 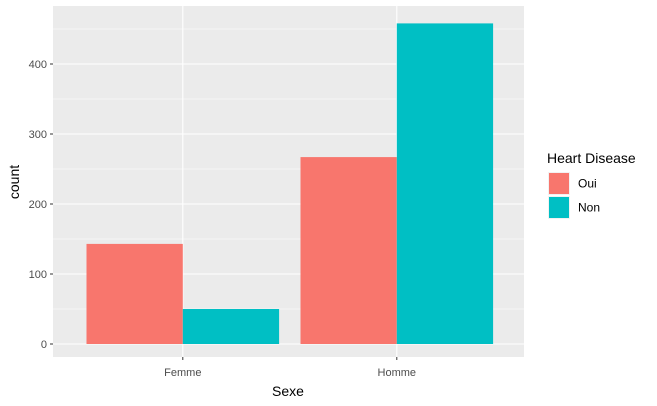 I want to click on y-axis-title: count, so click(x=14, y=182).